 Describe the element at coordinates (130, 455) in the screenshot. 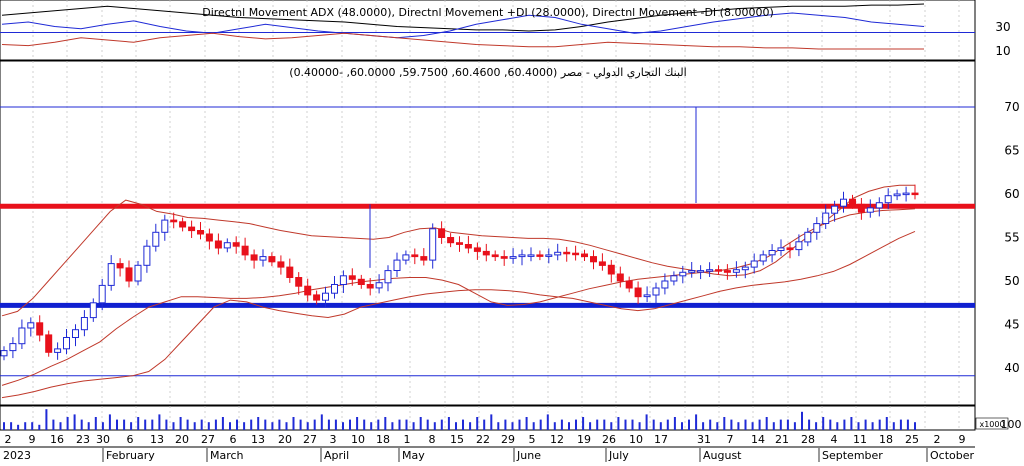

I see `x-month-label: February` at that location.